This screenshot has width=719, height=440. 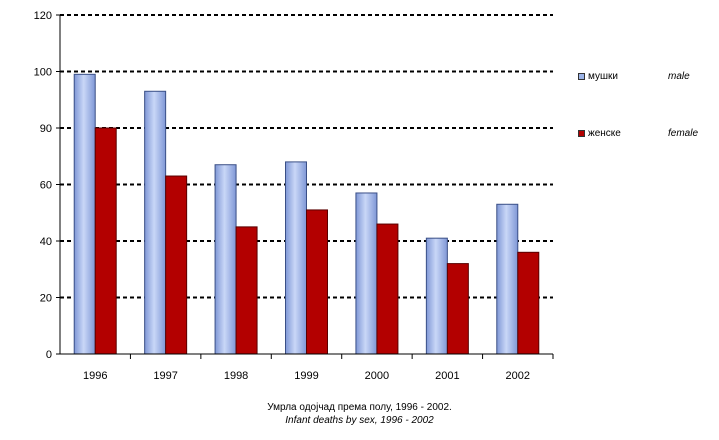 What do you see at coordinates (225, 259) in the screenshot?
I see `bar-male-1998` at bounding box center [225, 259].